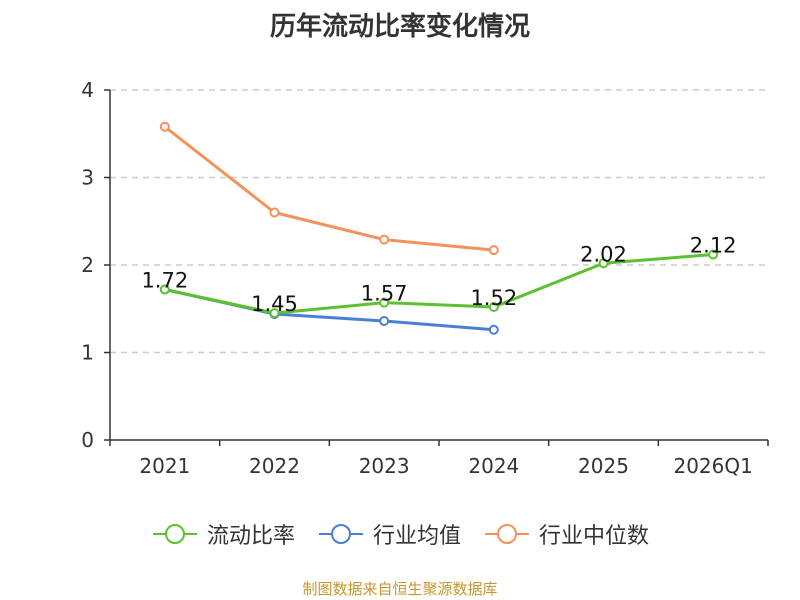 This screenshot has width=800, height=600. Describe the element at coordinates (340, 534) in the screenshot. I see `legend-marker-industry-mean` at that location.